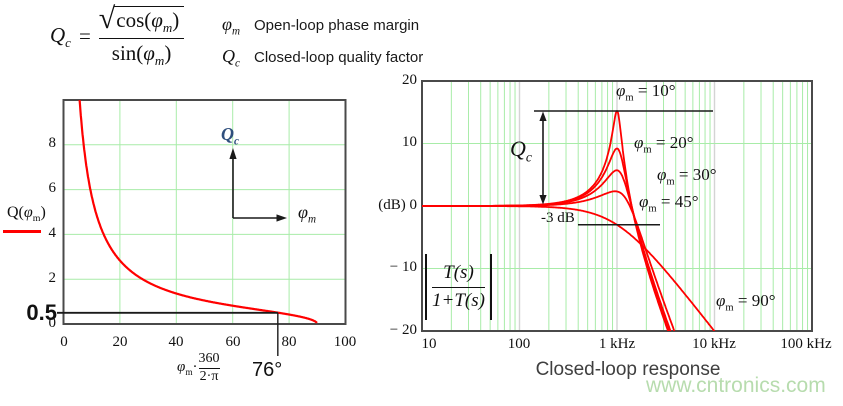 The image size is (843, 406). What do you see at coordinates (22, 231) in the screenshot?
I see `red-trace-legend-sample` at bounding box center [22, 231].